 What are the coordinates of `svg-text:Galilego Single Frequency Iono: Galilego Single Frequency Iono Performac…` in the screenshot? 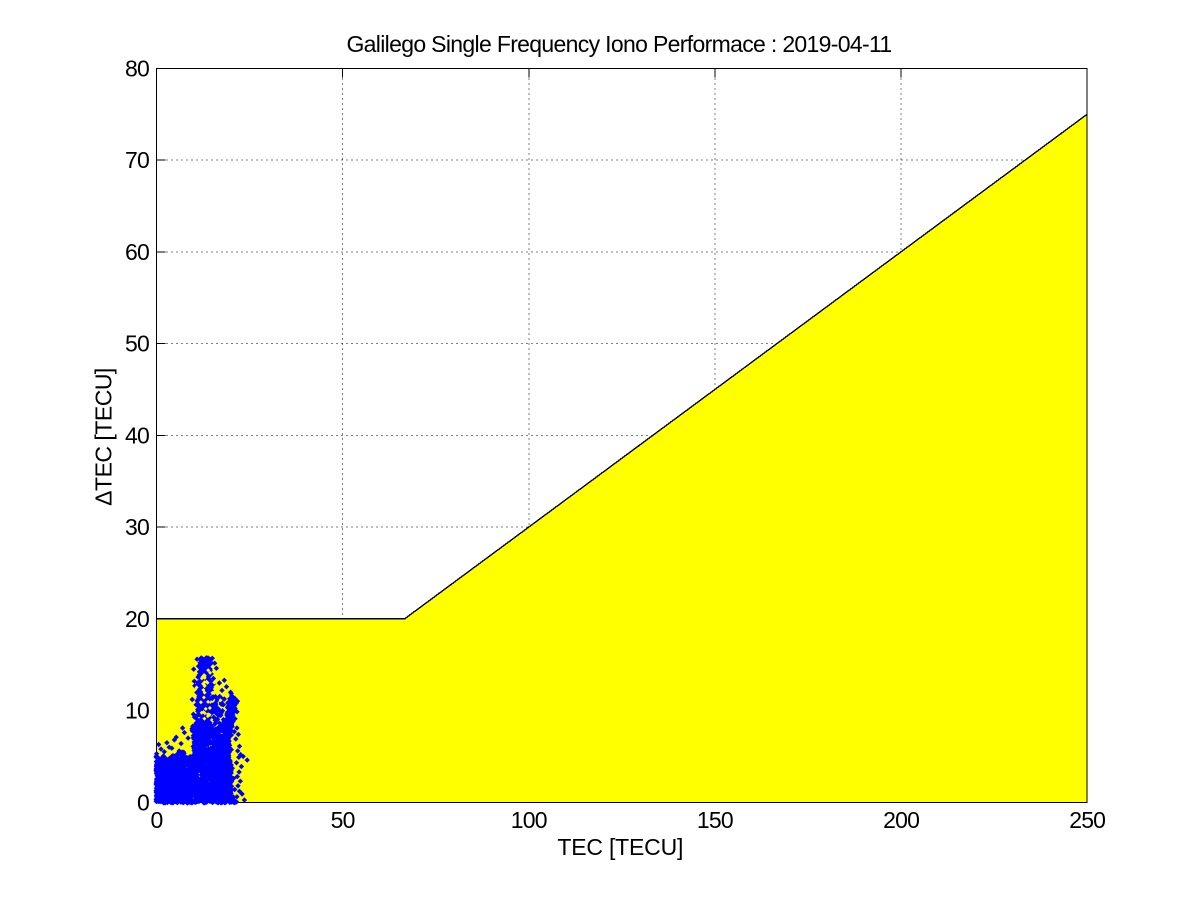 It's located at (618, 44).